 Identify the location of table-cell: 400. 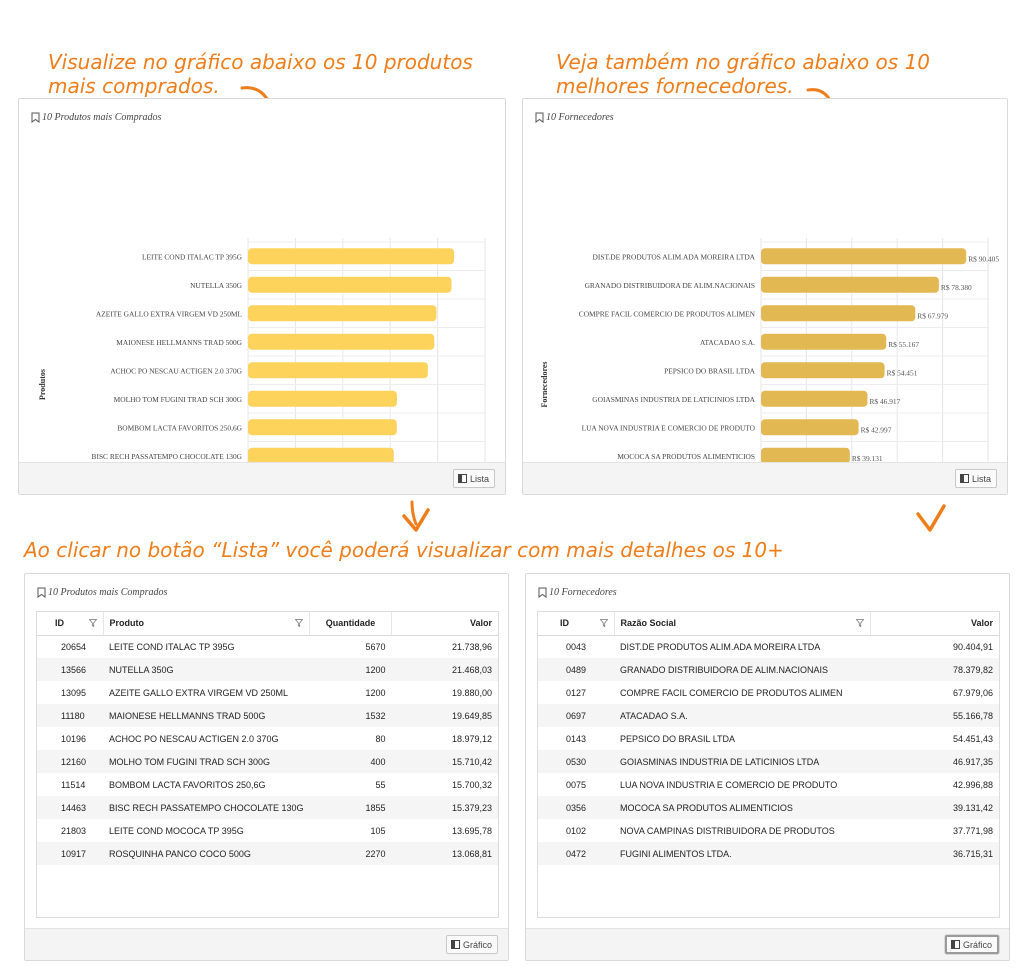
(350, 761).